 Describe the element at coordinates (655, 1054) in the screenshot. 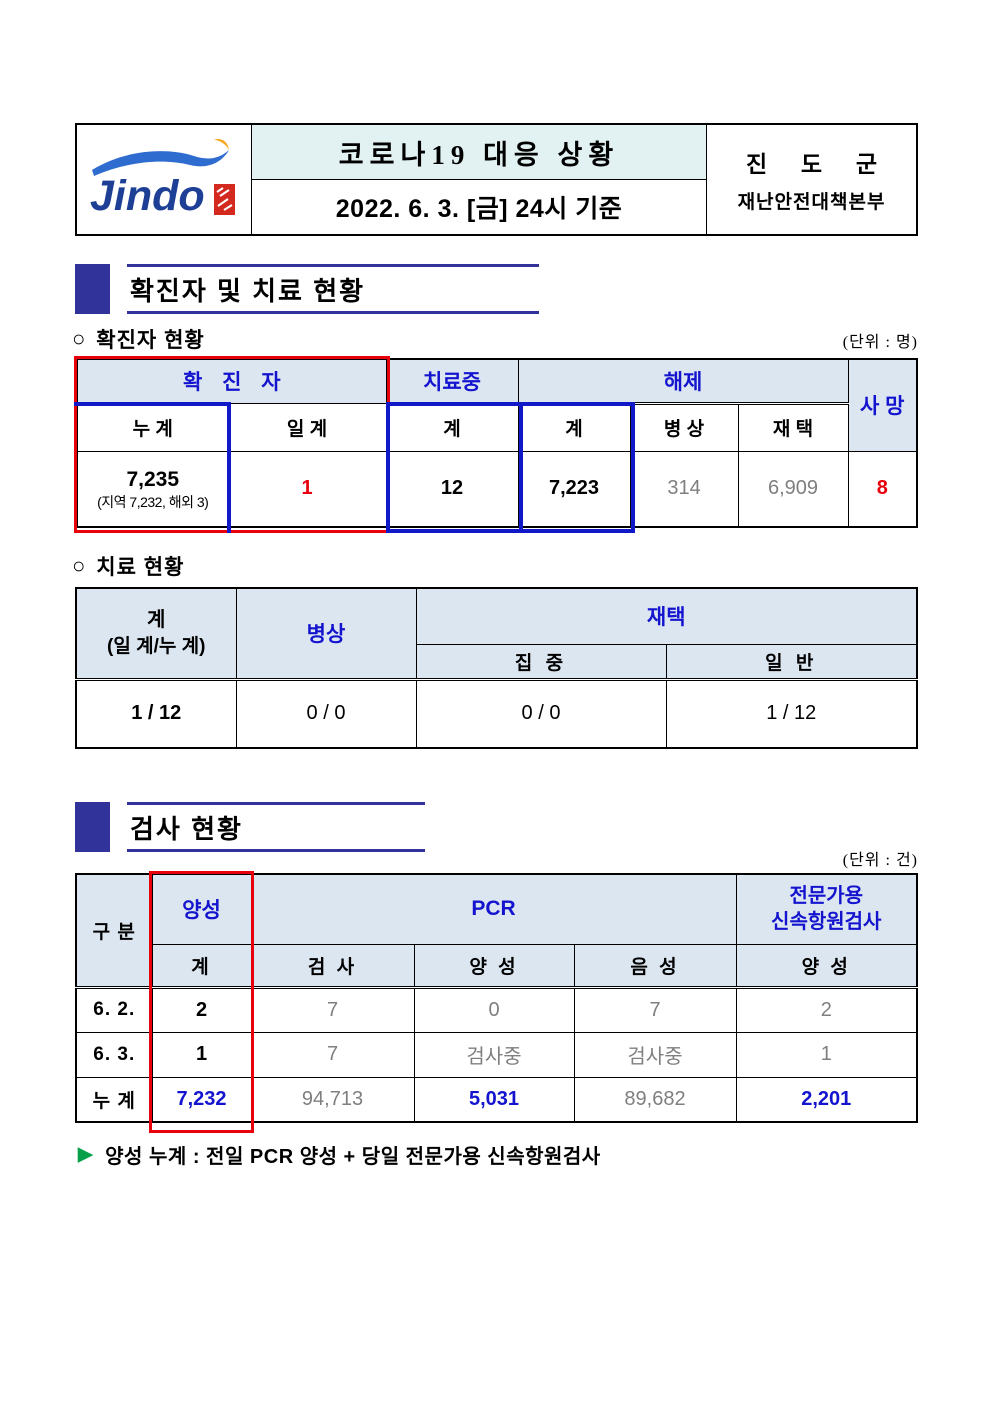

I see `cell-negative: 검사중` at that location.